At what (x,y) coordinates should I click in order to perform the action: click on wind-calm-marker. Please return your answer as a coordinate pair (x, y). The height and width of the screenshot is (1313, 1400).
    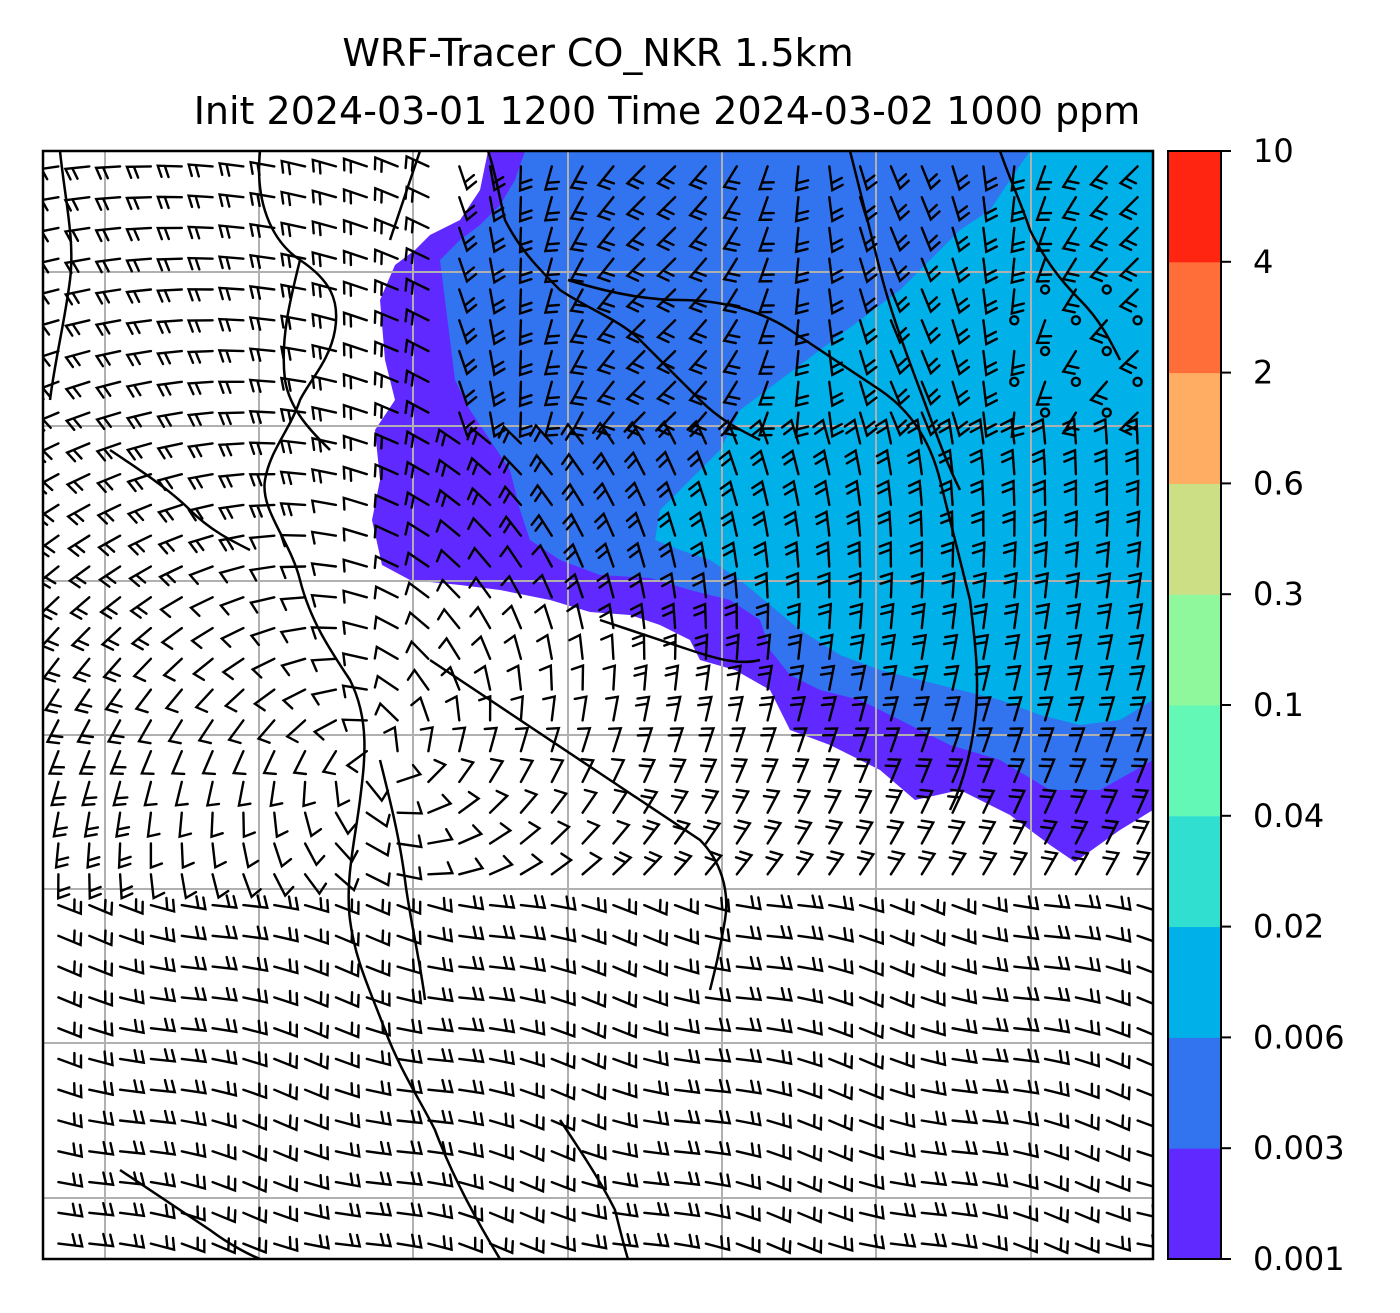
    Looking at the image, I should click on (1137, 382).